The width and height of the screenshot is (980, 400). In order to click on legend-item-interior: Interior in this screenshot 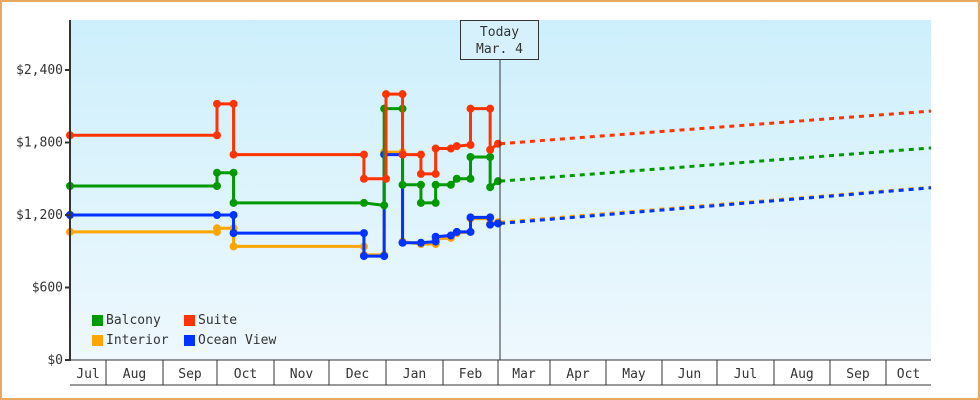, I will do `click(138, 340)`.